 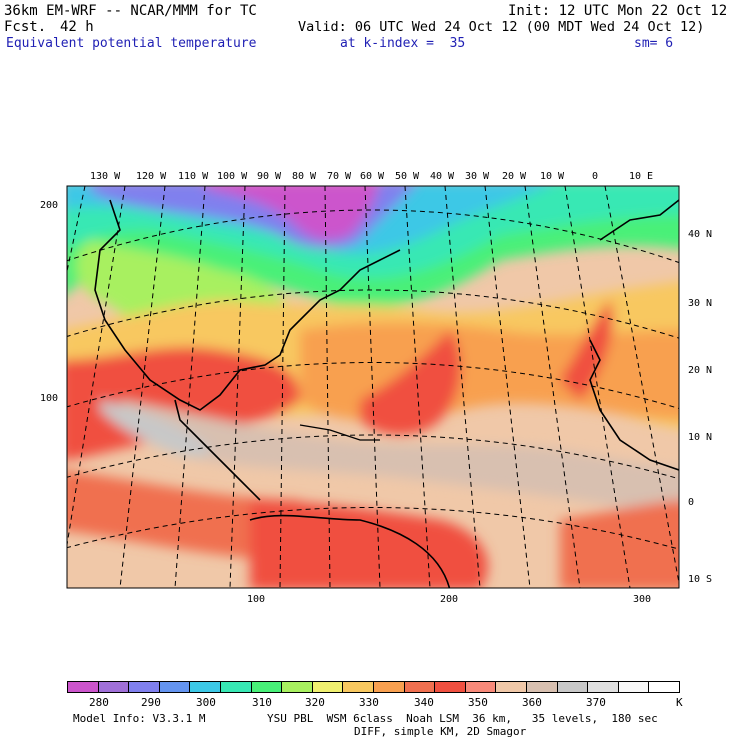 I want to click on colorbar-label: 320, so click(x=315, y=702).